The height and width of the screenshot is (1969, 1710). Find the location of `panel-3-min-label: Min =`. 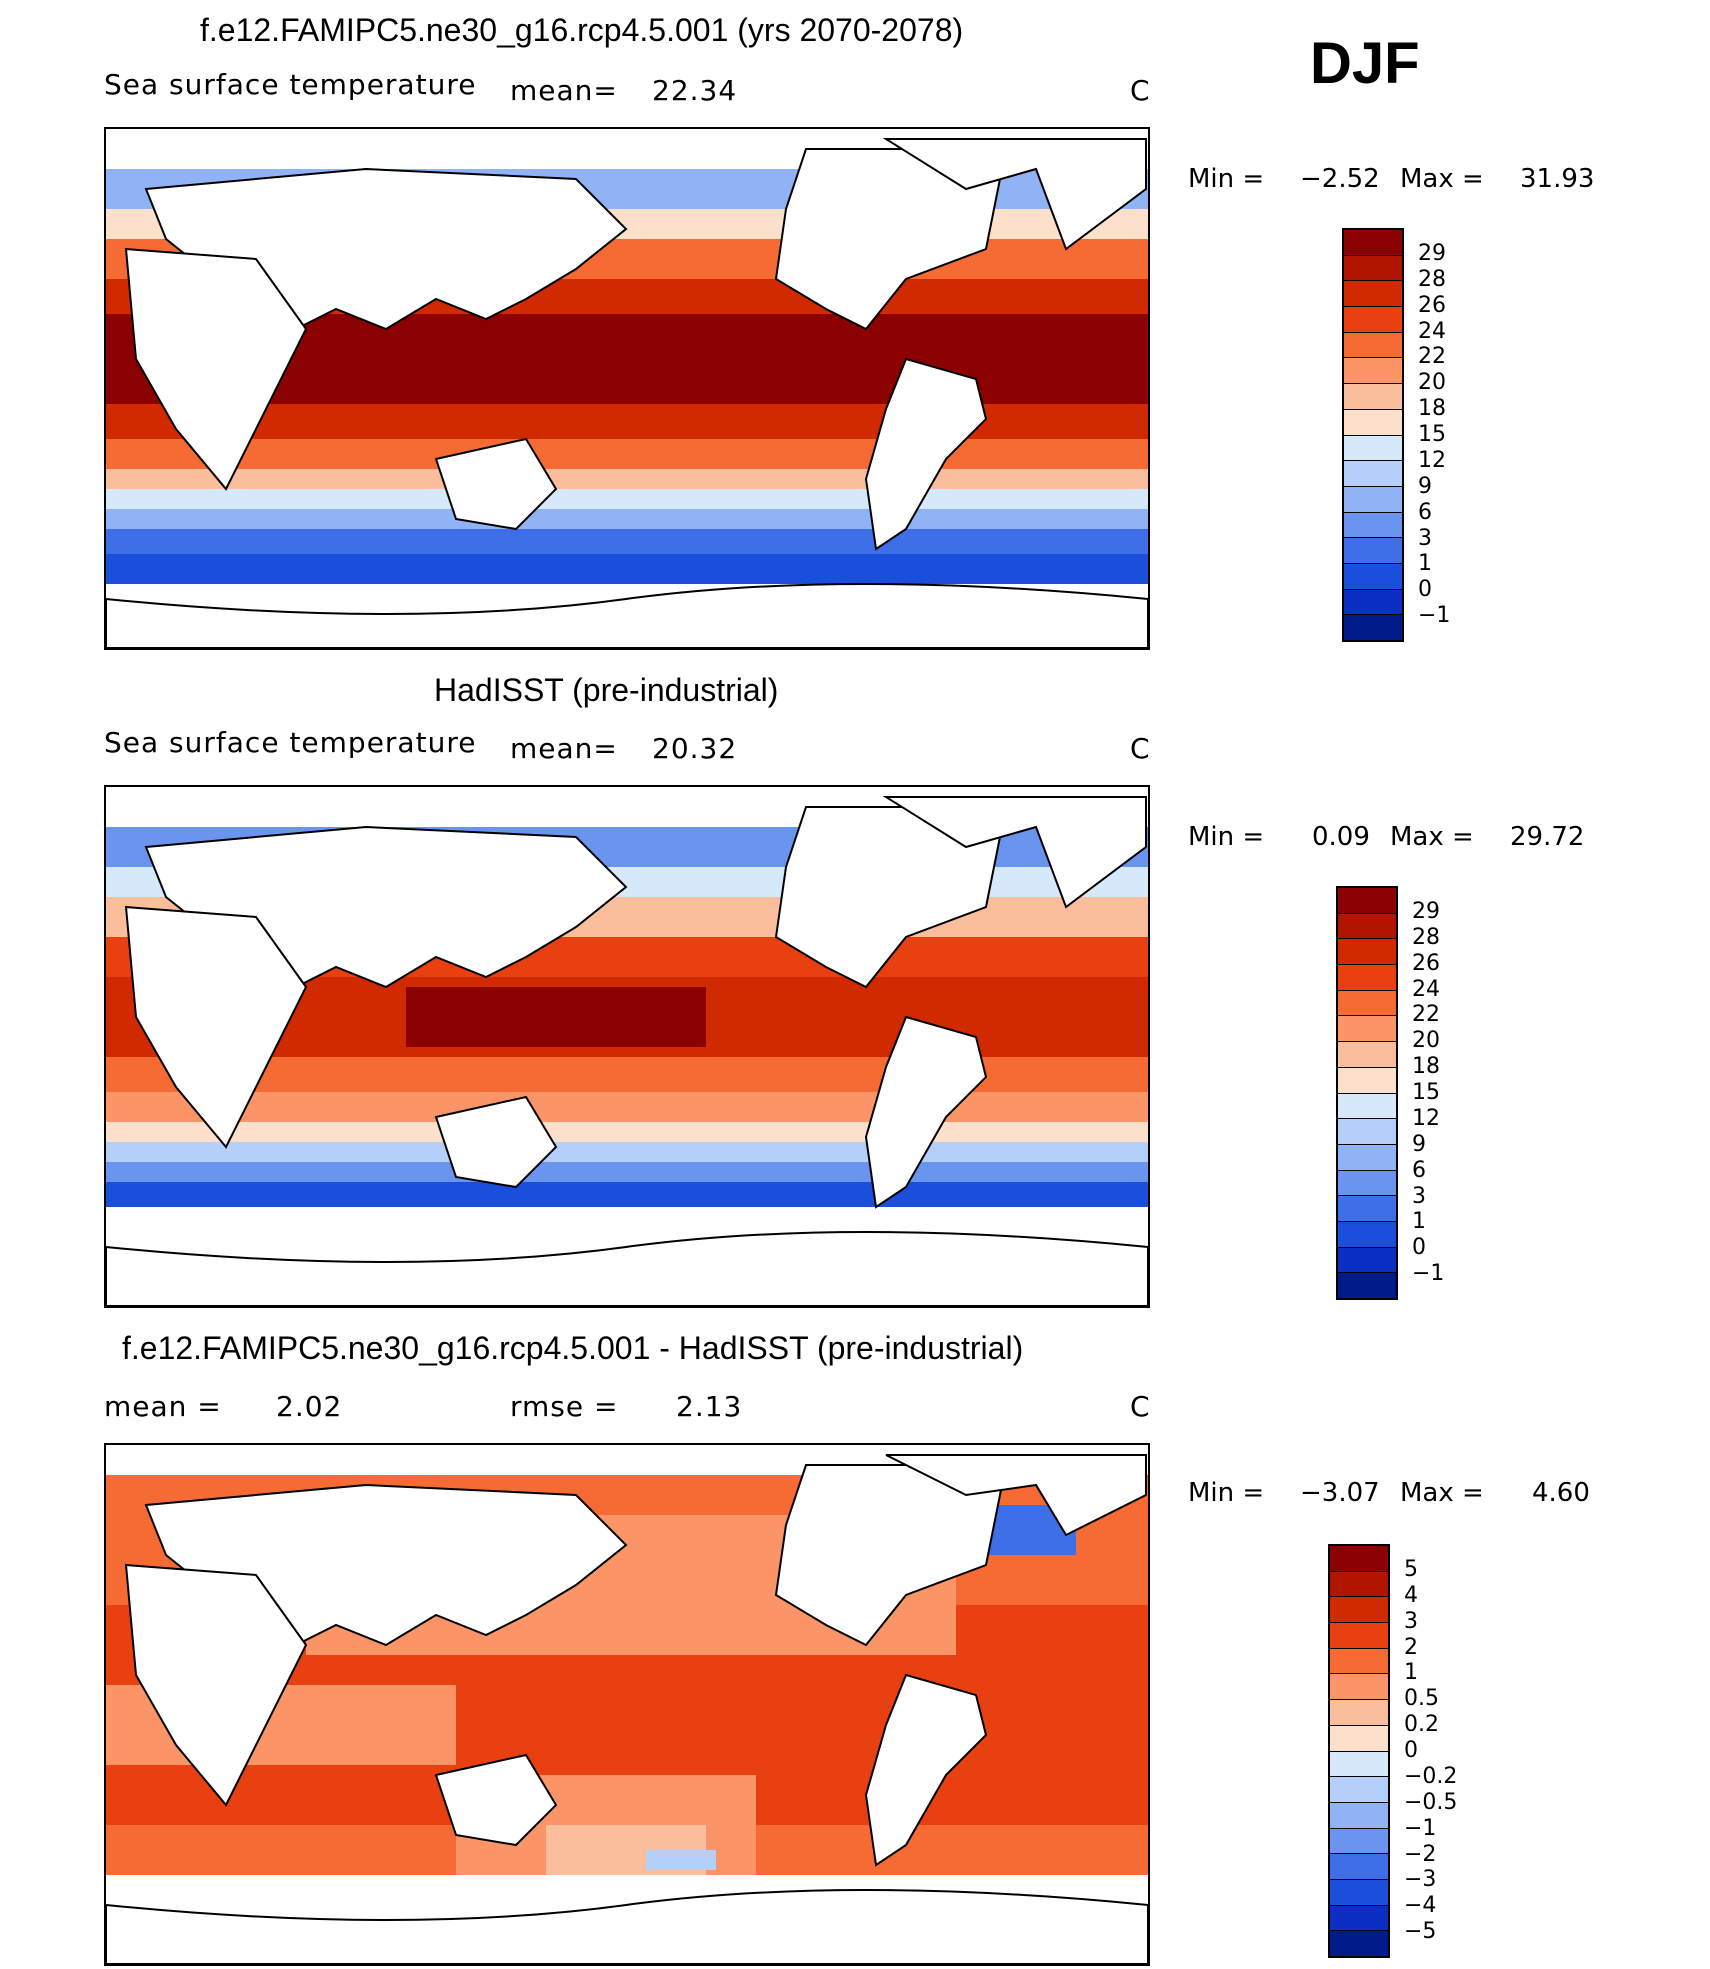

panel-3-min-label: Min = is located at coordinates (1226, 1493).